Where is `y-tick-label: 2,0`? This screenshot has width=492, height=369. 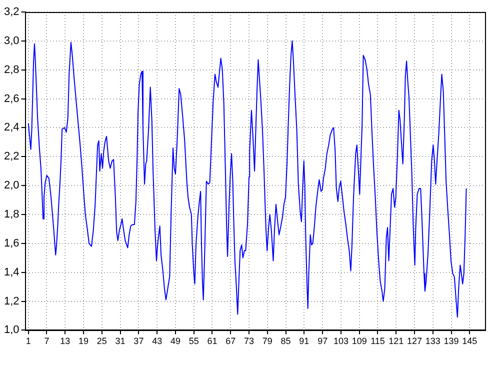 y-tick-label: 2,0 is located at coordinates (12, 186).